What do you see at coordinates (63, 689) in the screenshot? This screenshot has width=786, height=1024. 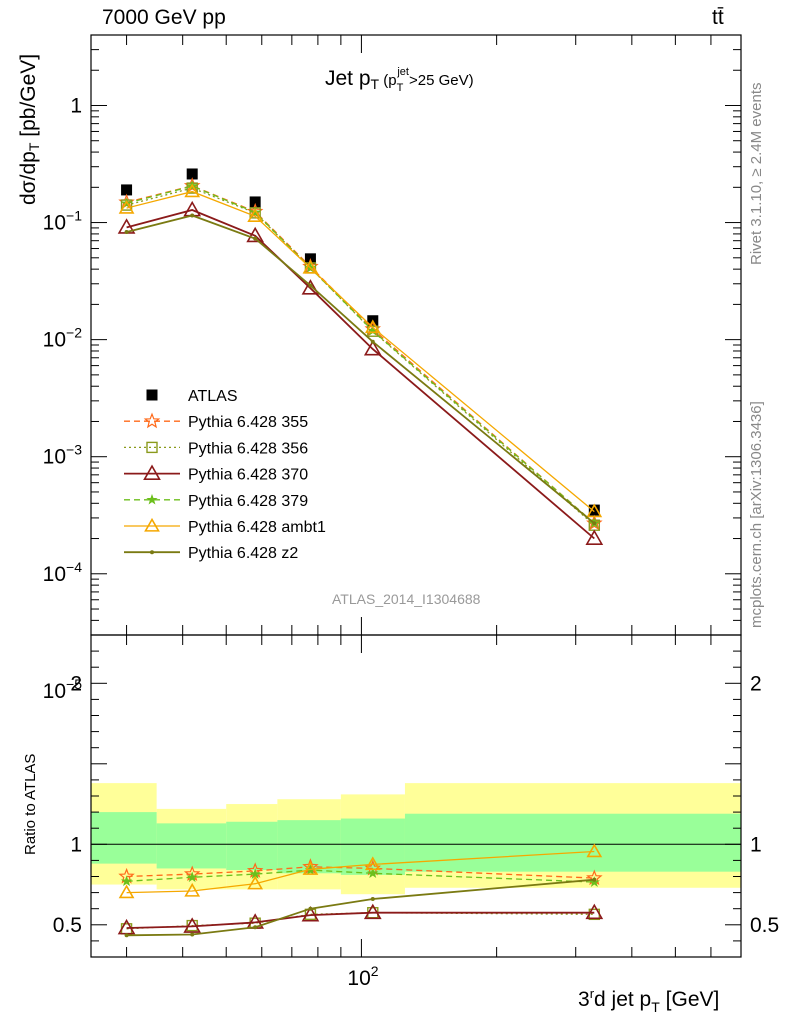 I see `main-ytick-label: 10⁻⁵` at bounding box center [63, 689].